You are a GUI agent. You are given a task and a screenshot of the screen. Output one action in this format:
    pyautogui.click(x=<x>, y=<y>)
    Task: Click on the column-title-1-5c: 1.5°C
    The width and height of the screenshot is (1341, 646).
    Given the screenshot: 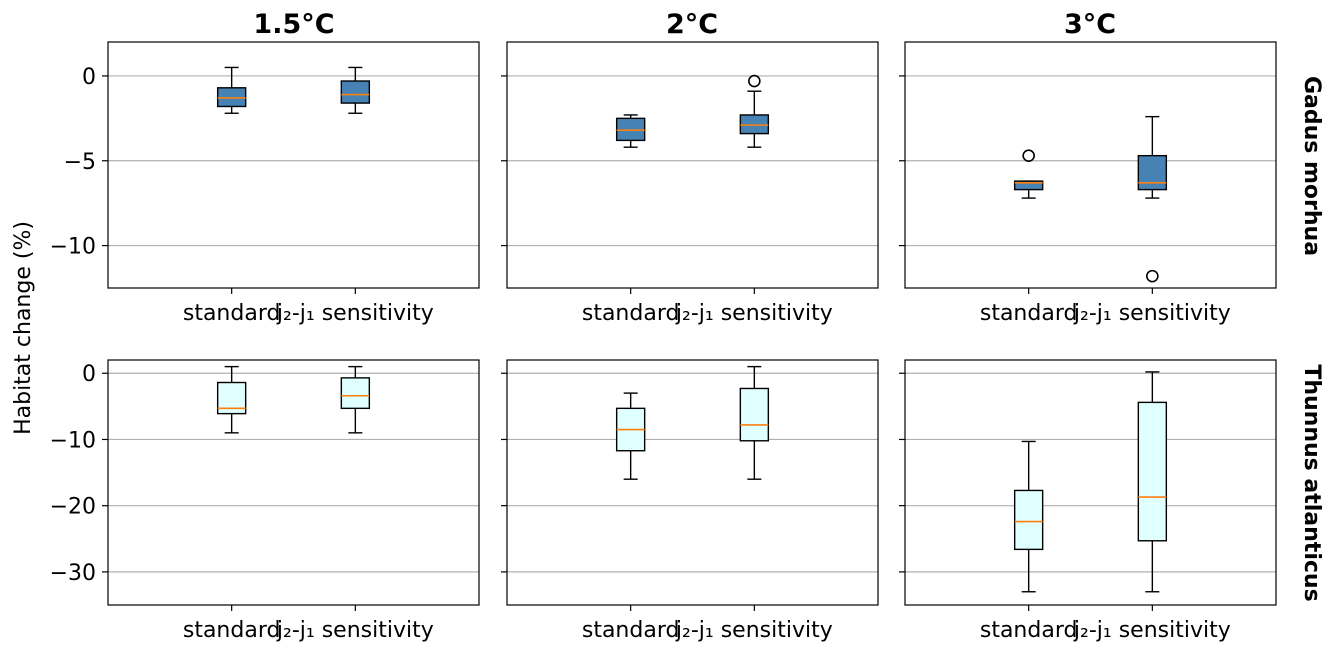 What is the action you would take?
    pyautogui.click(x=293, y=24)
    